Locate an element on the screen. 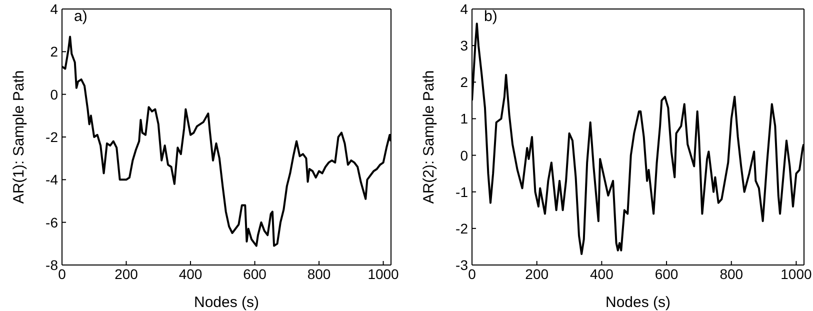  y-tick-label: -3 is located at coordinates (462, 264).